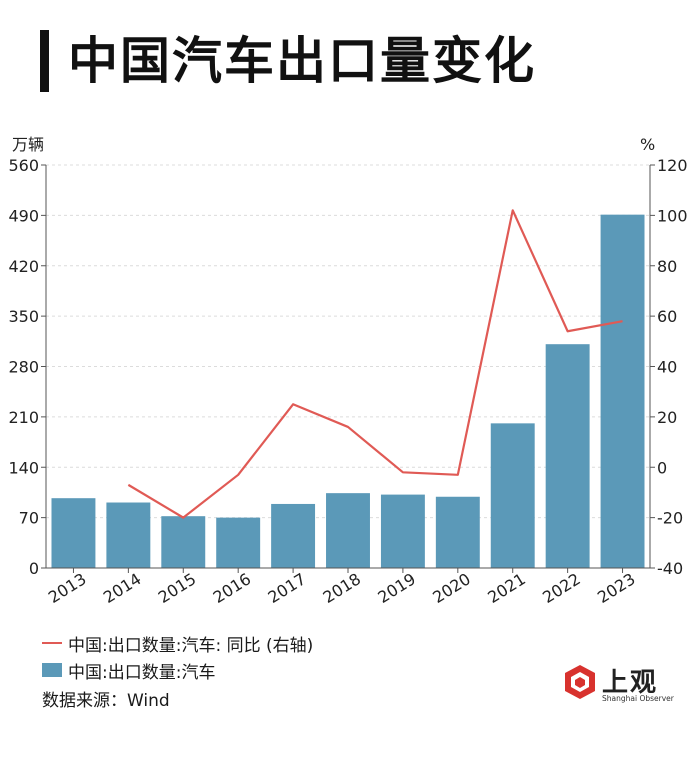 This screenshot has height=771, width=700. What do you see at coordinates (670, 518) in the screenshot?
I see `right-tick-label: -20` at bounding box center [670, 518].